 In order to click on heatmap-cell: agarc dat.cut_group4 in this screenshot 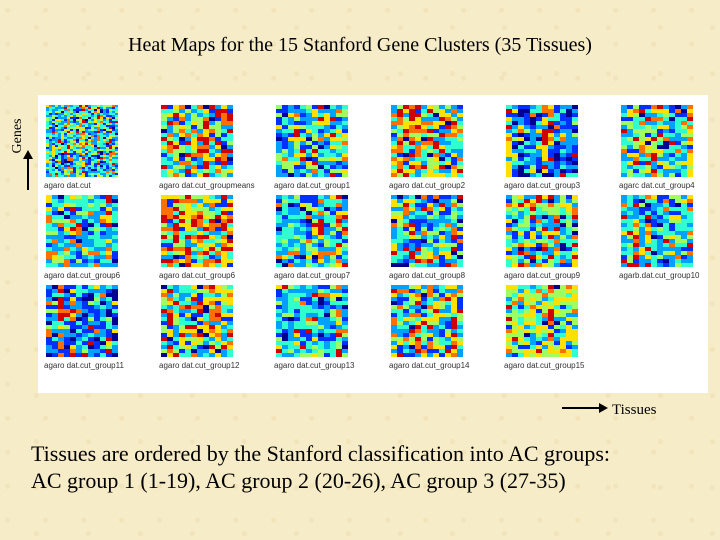, I will do `click(667, 143)`.